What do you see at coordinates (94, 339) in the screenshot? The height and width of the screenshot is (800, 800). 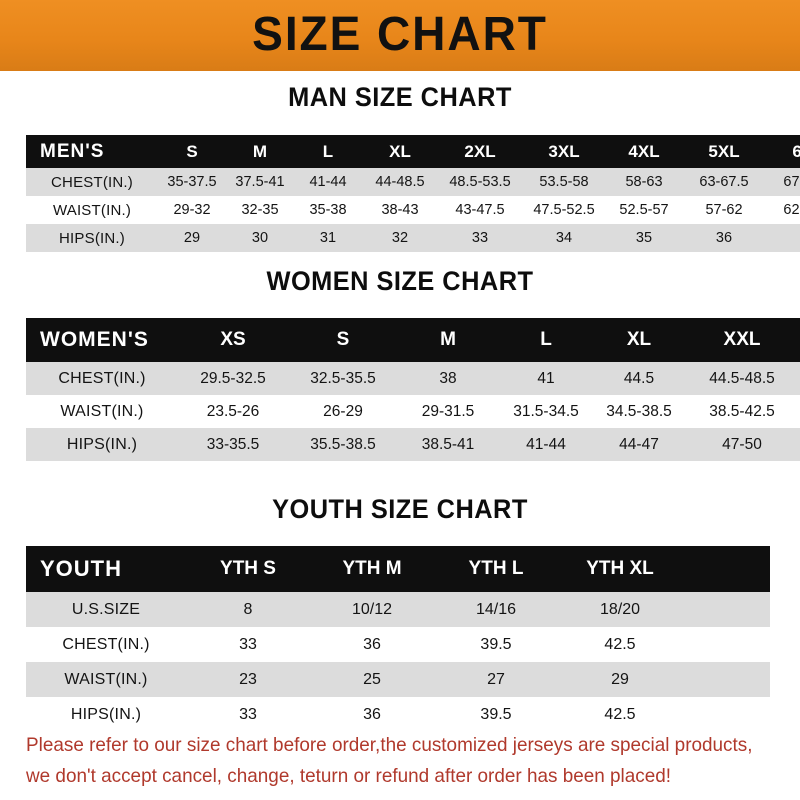 I see `women-header-label: WOMEN'S` at bounding box center [94, 339].